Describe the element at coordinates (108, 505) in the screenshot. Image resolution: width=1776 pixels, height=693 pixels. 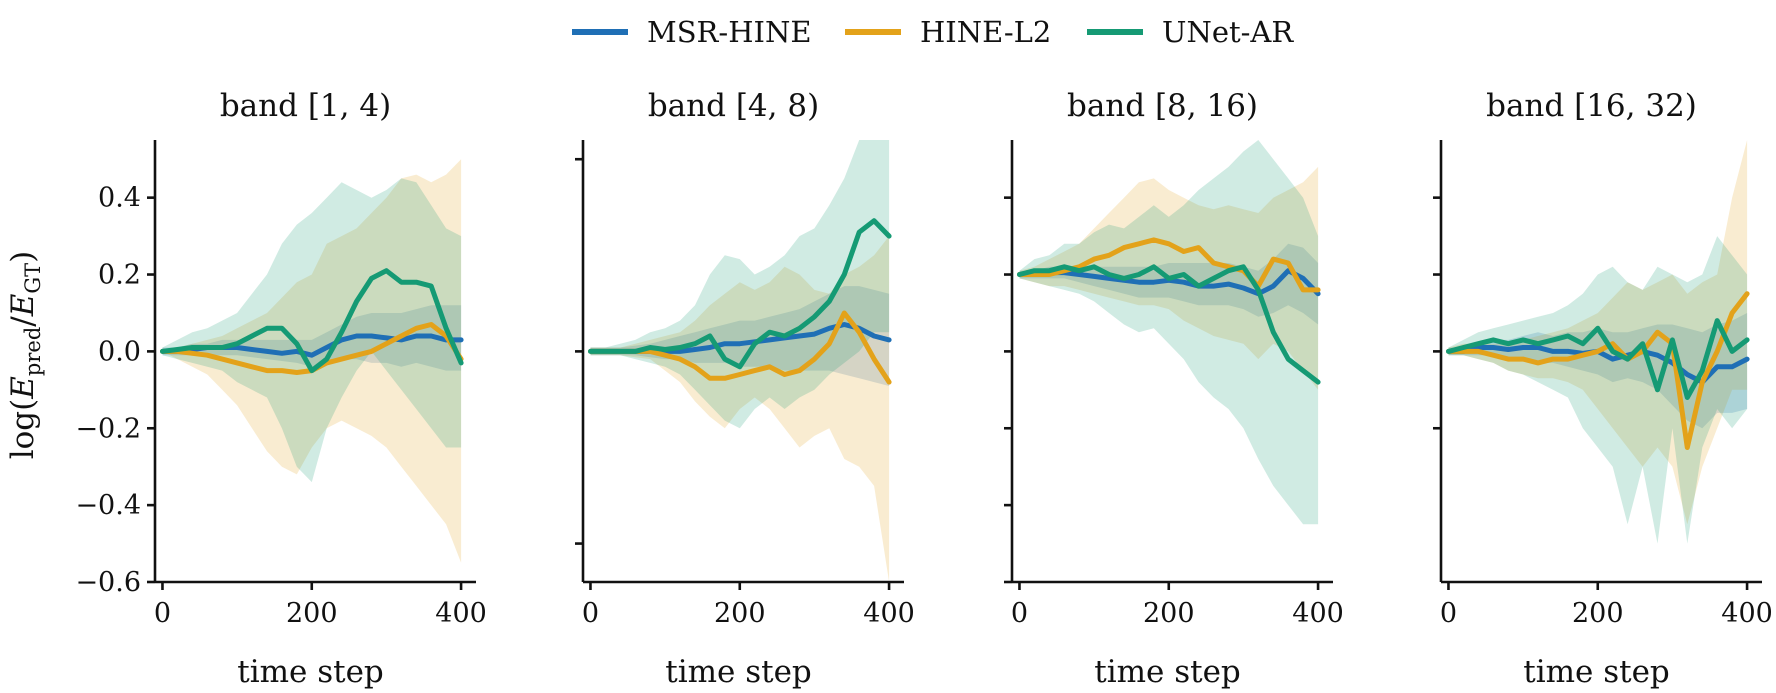
I see `y-tick-label: −0.4` at that location.